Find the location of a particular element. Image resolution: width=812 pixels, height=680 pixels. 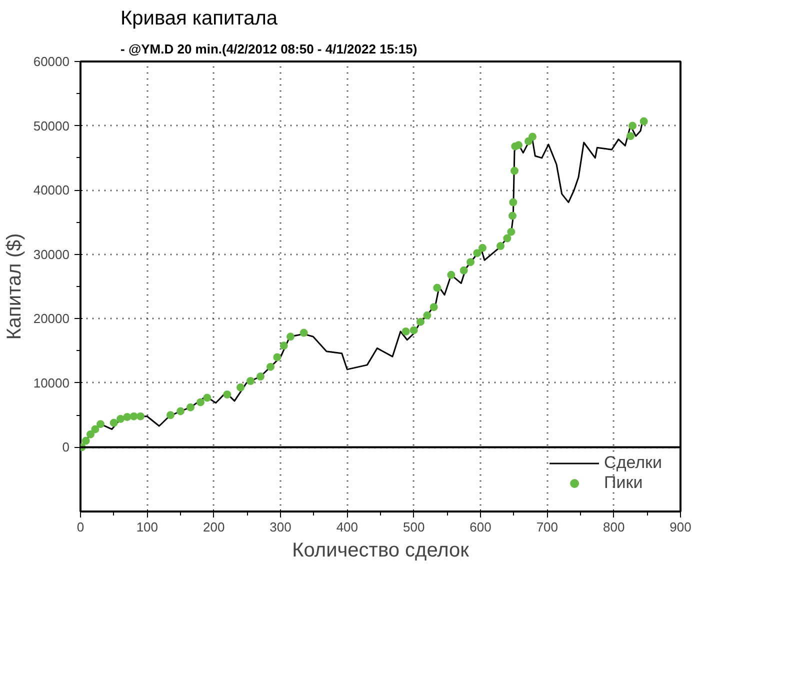

x-axis-title: Количество сделок is located at coordinates (381, 551).